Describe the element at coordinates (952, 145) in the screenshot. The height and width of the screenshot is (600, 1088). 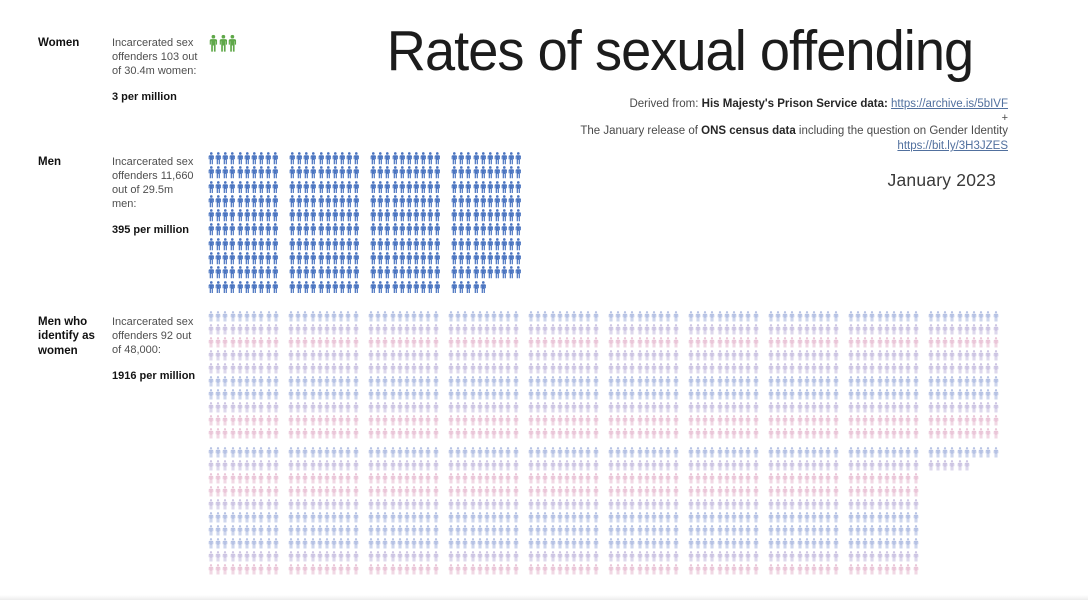
I see `bitly-link: https://bit.ly/3H3JZES` at that location.